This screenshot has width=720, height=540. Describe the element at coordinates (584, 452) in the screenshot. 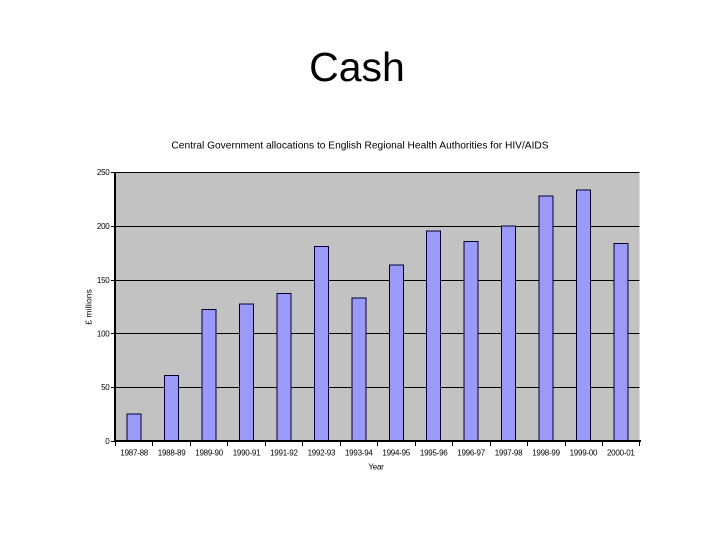

I see `svg-text: 1999-00` at that location.